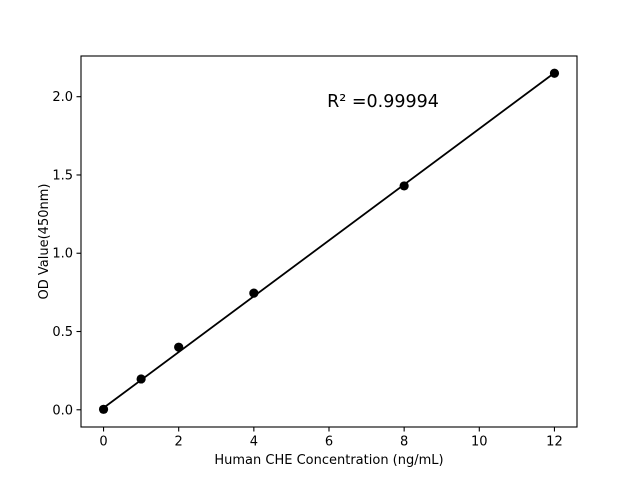  I want to click on y-axis-ticks: 0.0 0.5 1.0 1.5 2.0, so click(66, 254).